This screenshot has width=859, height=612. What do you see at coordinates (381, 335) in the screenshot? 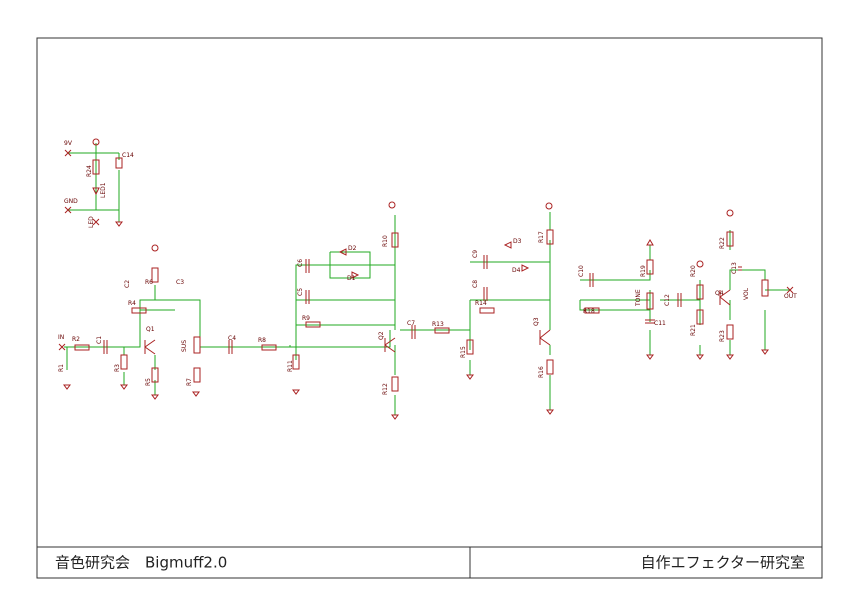
I see `label: Q2` at bounding box center [381, 335].